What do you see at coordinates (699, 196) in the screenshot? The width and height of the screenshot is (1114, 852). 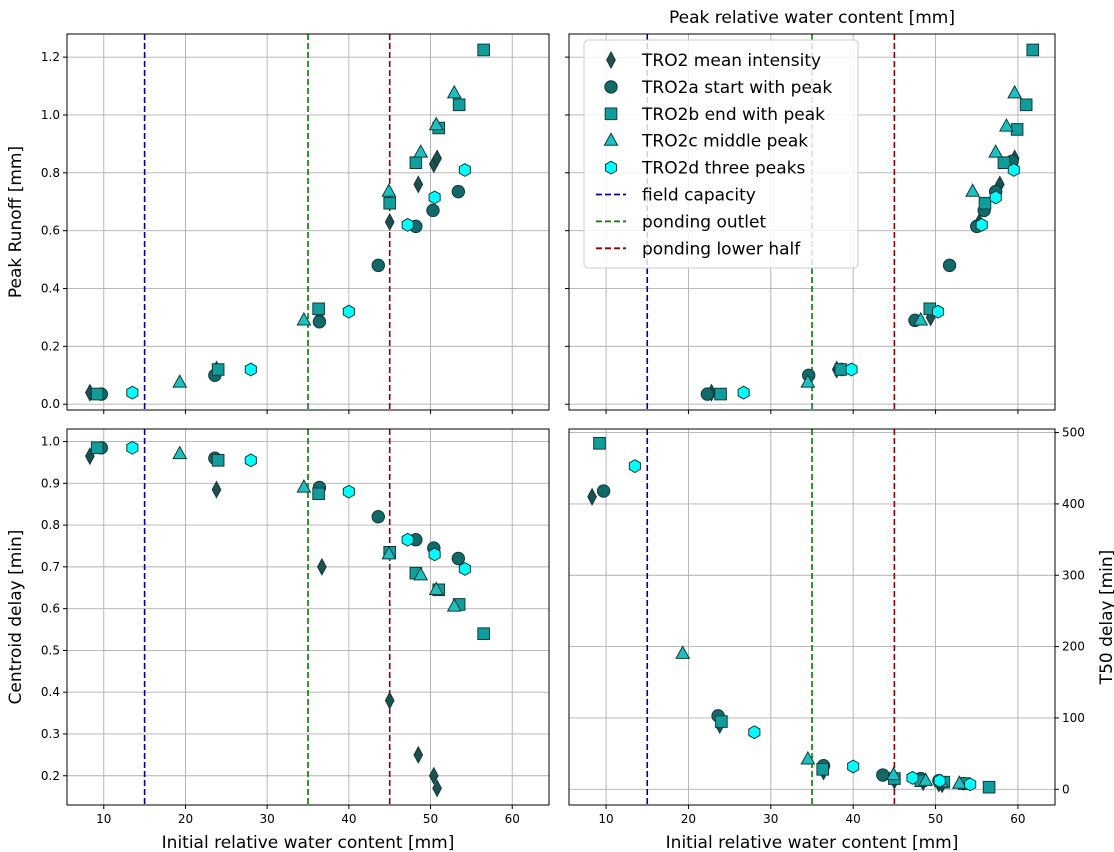 I see `legend-label: field capacity` at bounding box center [699, 196].